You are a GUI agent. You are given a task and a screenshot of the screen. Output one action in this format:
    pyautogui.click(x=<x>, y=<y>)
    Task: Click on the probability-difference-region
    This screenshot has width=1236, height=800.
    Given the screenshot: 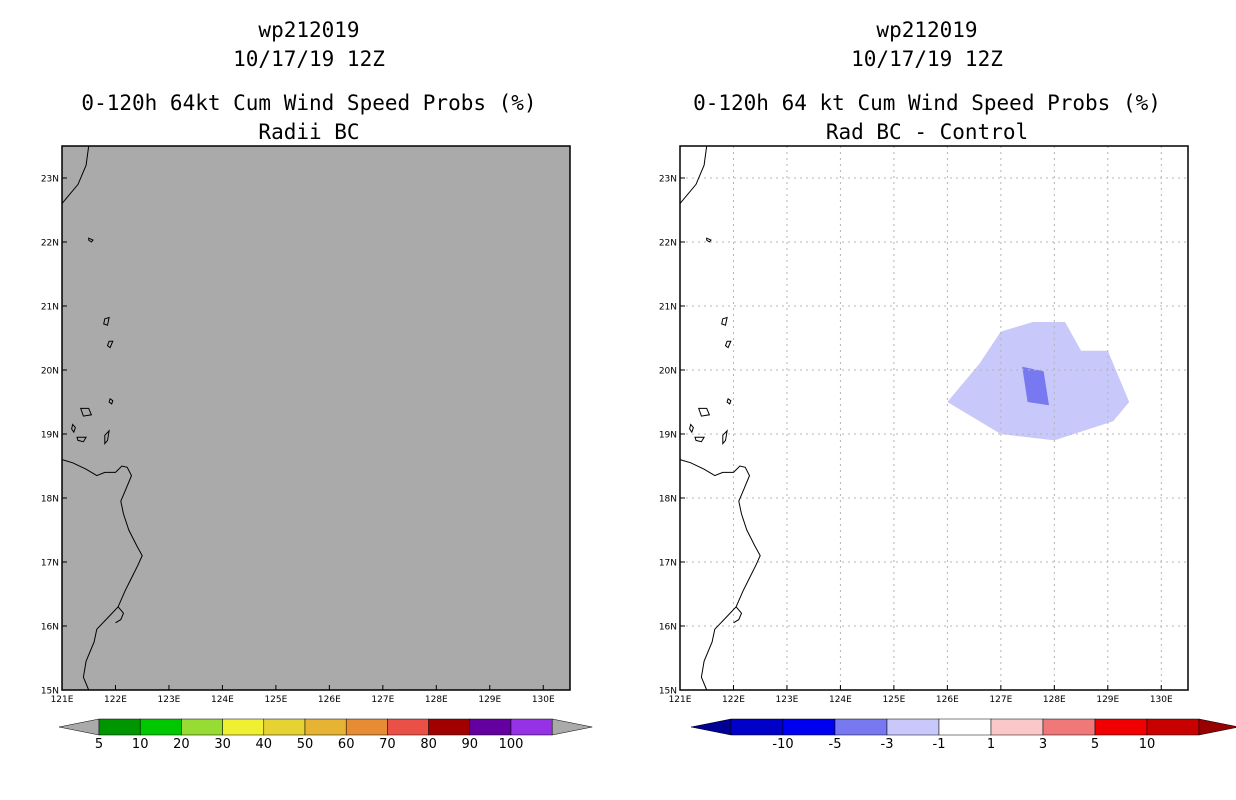 What is the action you would take?
    pyautogui.click(x=1035, y=386)
    